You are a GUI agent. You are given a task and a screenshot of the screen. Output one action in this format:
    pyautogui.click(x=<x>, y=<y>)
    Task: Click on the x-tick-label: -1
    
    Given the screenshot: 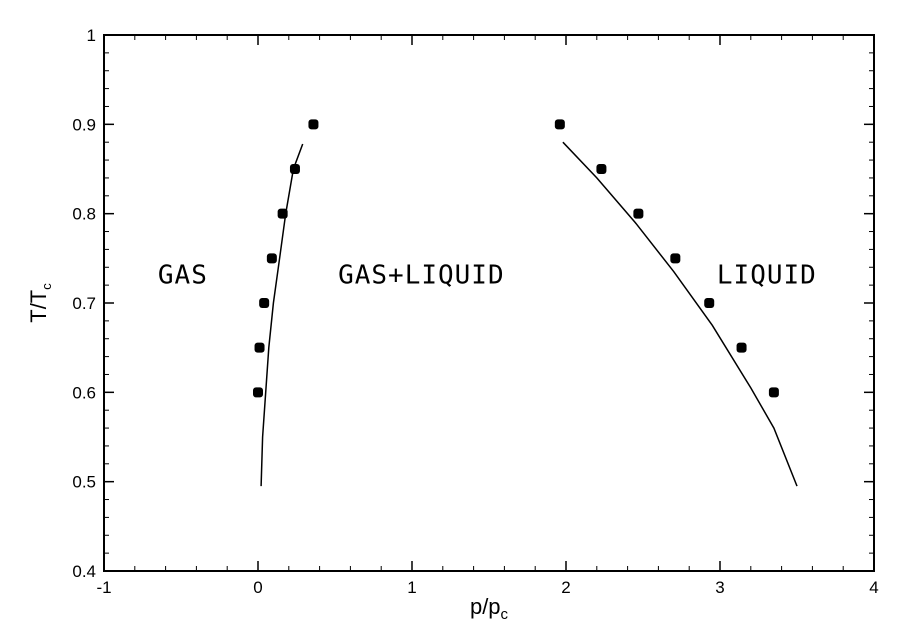 What is the action you would take?
    pyautogui.click(x=103, y=587)
    